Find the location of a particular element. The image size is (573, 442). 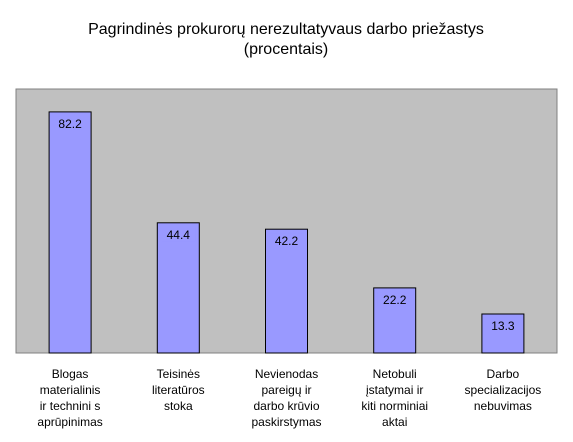

data-label: 22.2 is located at coordinates (395, 300).